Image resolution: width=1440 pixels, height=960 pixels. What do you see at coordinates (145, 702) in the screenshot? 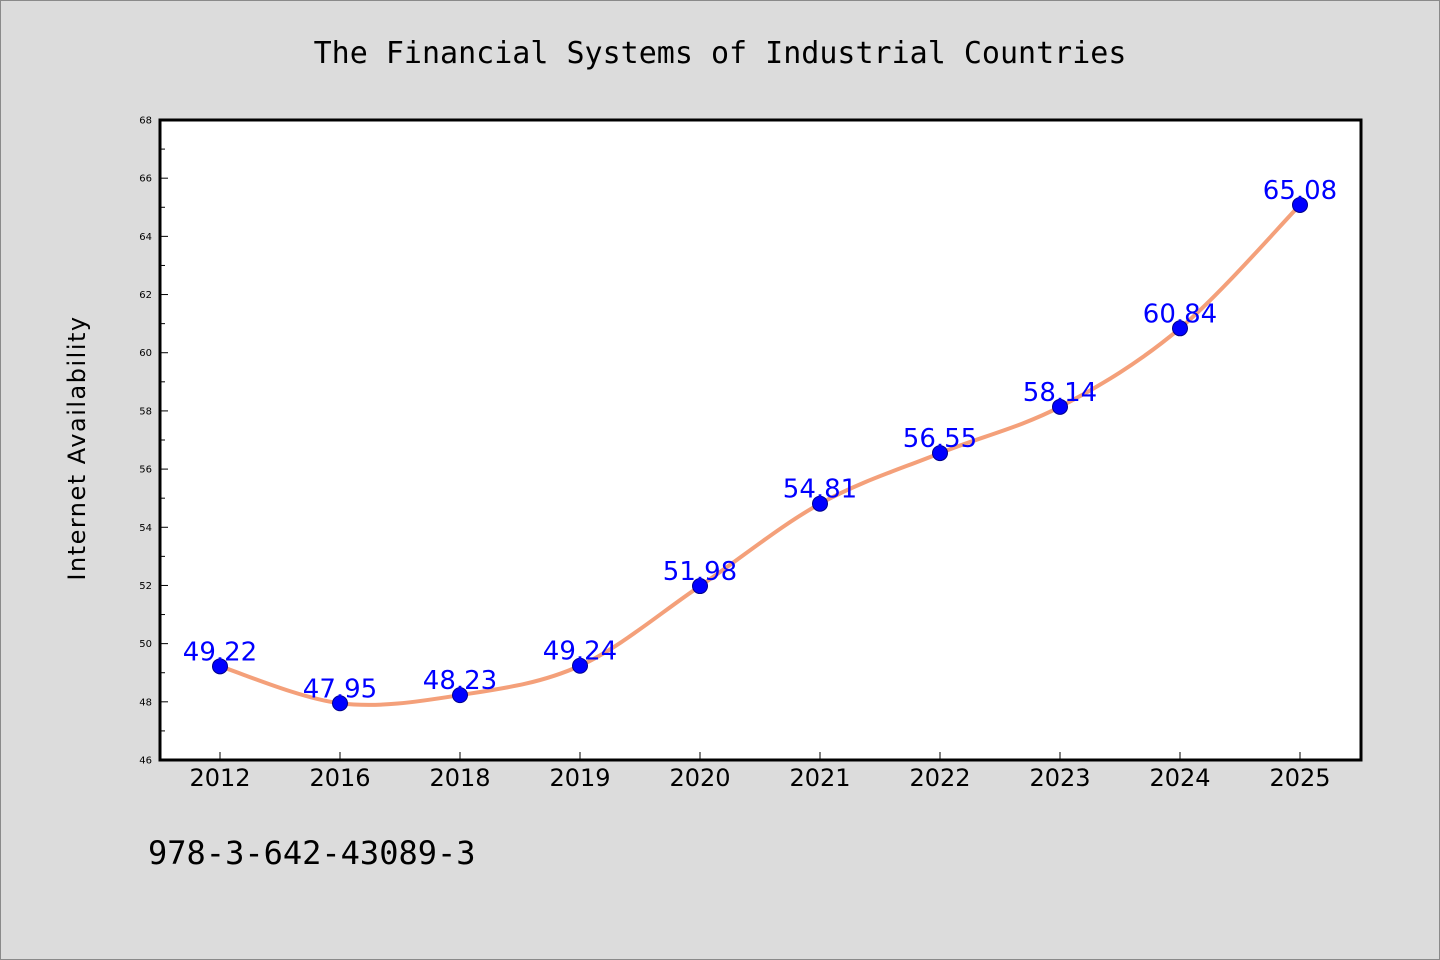
I see `y-tick-label: 48` at bounding box center [145, 702].